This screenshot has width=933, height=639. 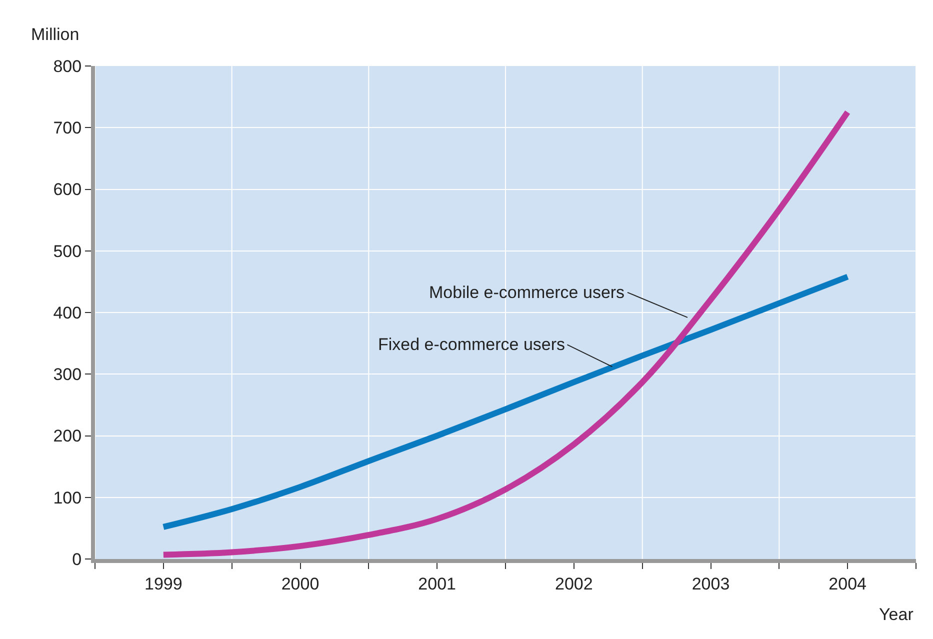 I want to click on x-tick-label: 2000, so click(x=300, y=584).